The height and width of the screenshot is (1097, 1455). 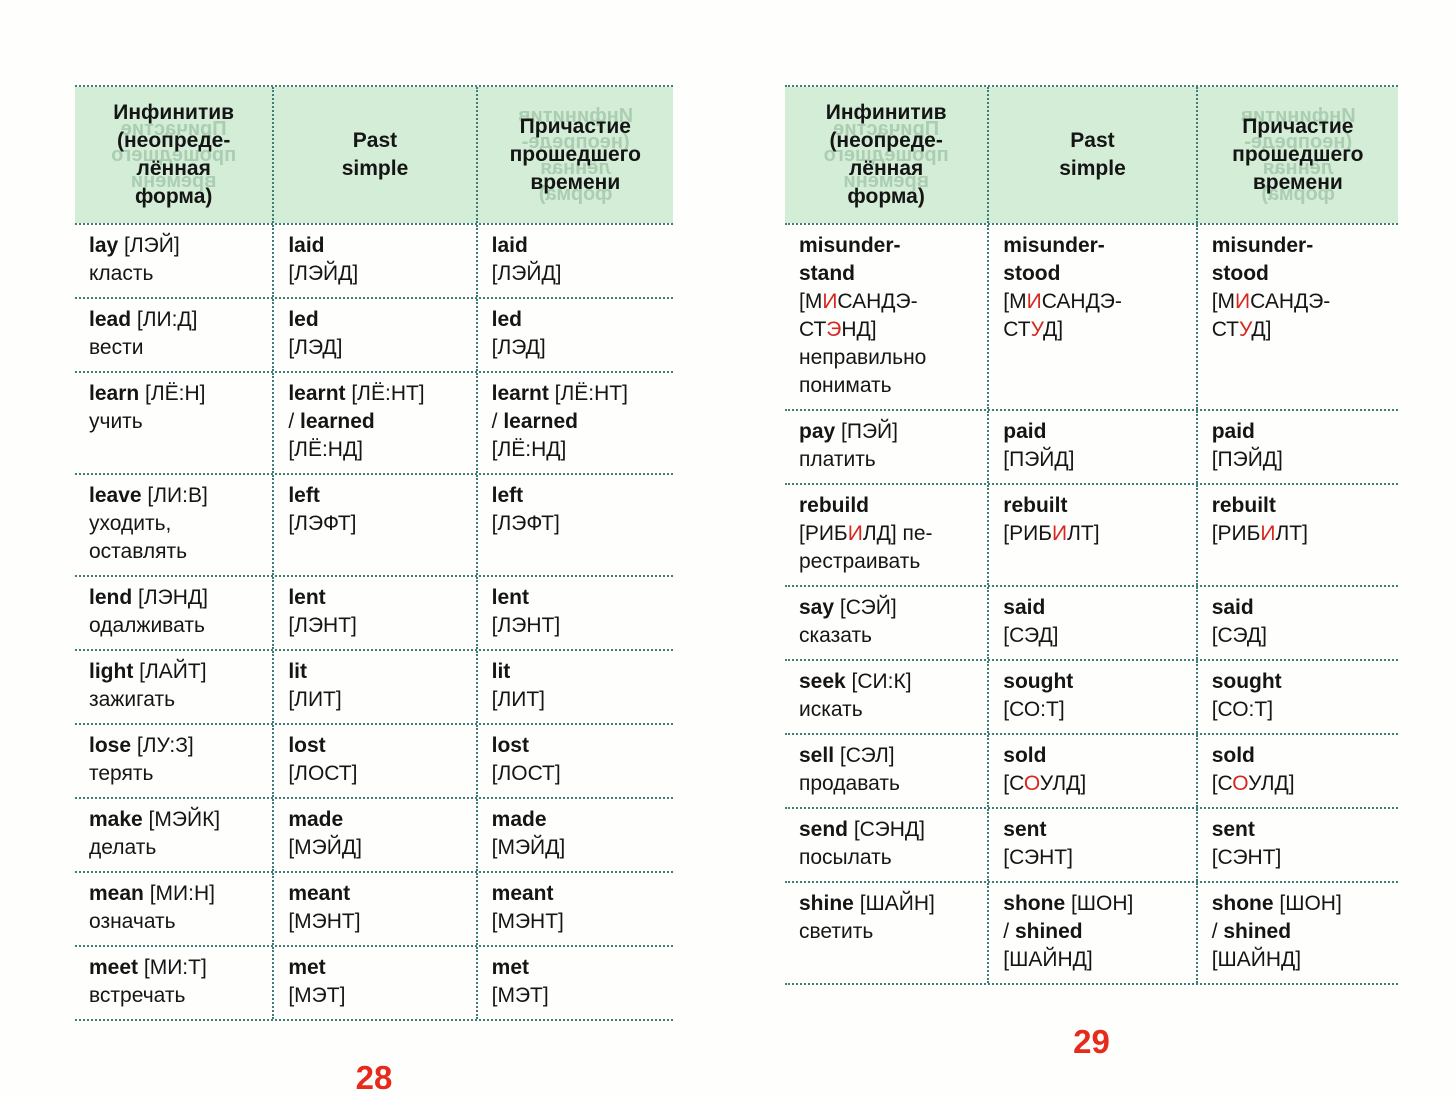 I want to click on past-simple-cell: said [СЭД], so click(x=1091, y=623).